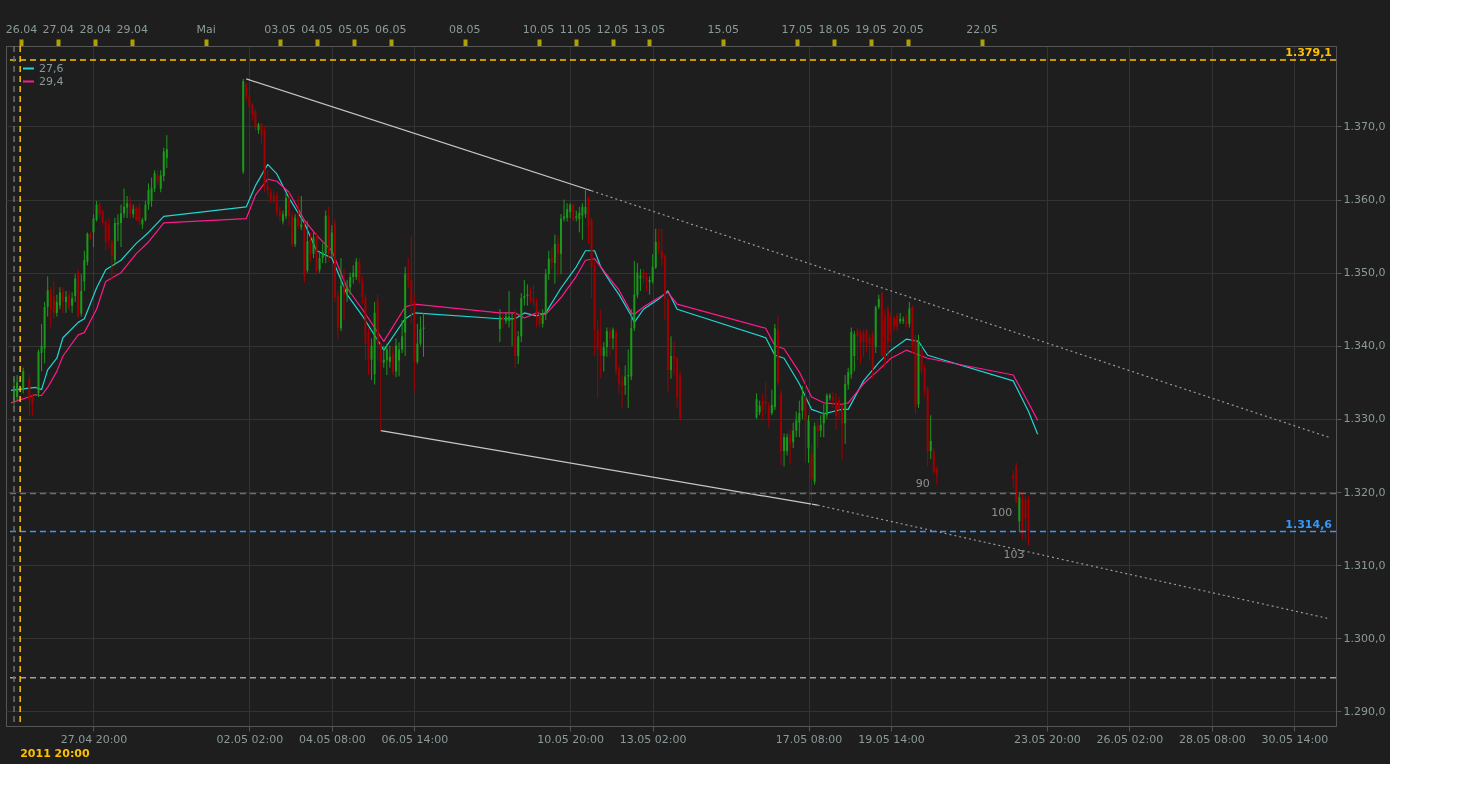 This screenshot has height=786, width=1473. I want to click on x2-tick-label: 03.05, so click(280, 29).